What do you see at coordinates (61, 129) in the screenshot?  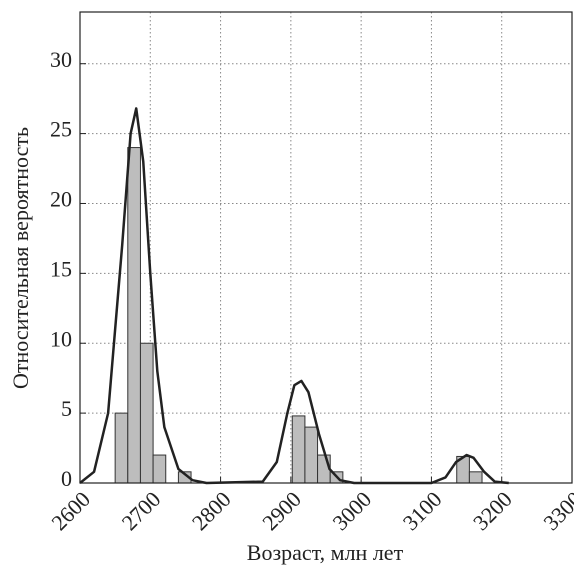 I see `y-tick-label: 25` at bounding box center [61, 129].